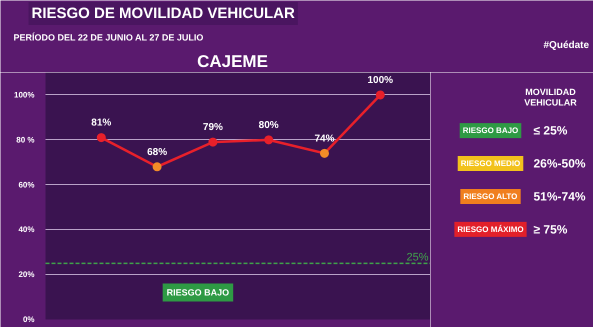 The height and width of the screenshot is (327, 593). What do you see at coordinates (213, 128) in the screenshot?
I see `data-label: 79%` at bounding box center [213, 128].